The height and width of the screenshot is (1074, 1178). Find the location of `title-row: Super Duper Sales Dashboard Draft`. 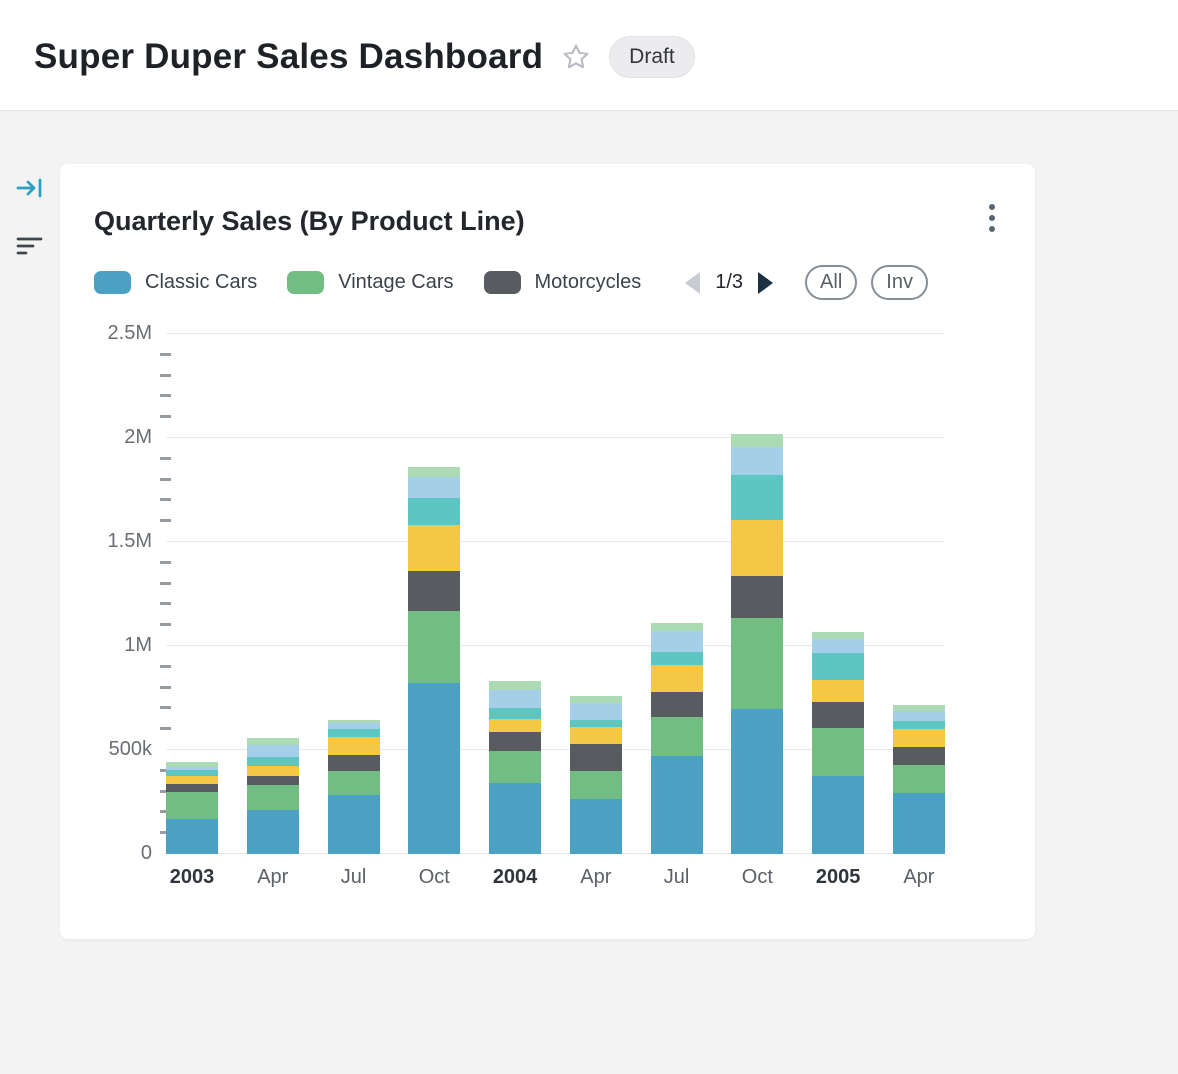

title-row: Super Duper Sales Dashboard Draft is located at coordinates (589, 57).